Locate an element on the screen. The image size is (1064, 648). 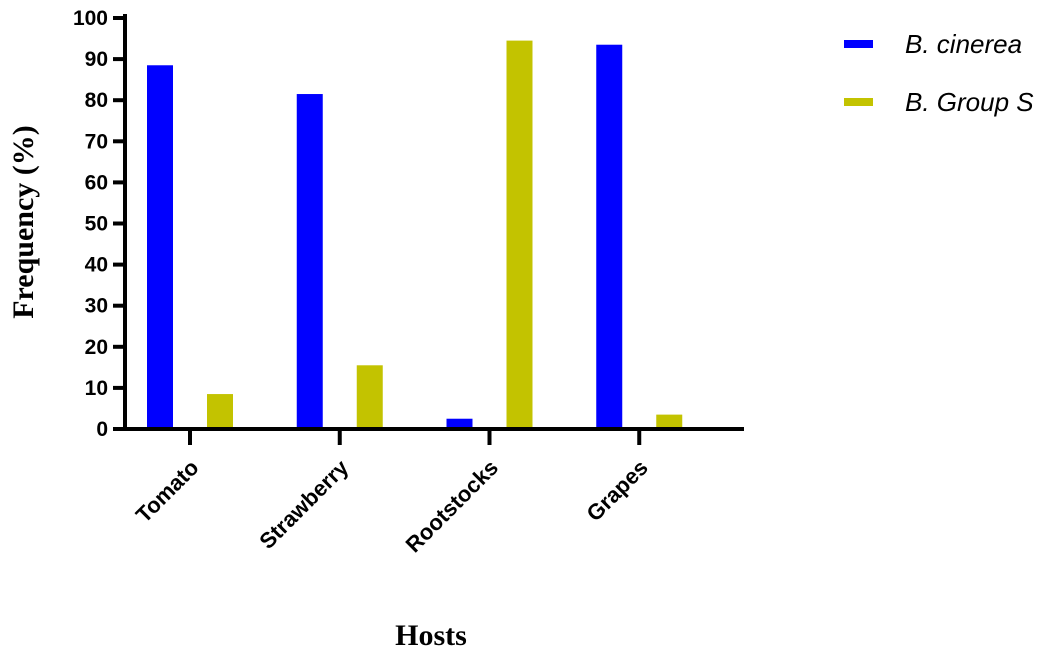
bar-series2-grapes is located at coordinates (669, 421).